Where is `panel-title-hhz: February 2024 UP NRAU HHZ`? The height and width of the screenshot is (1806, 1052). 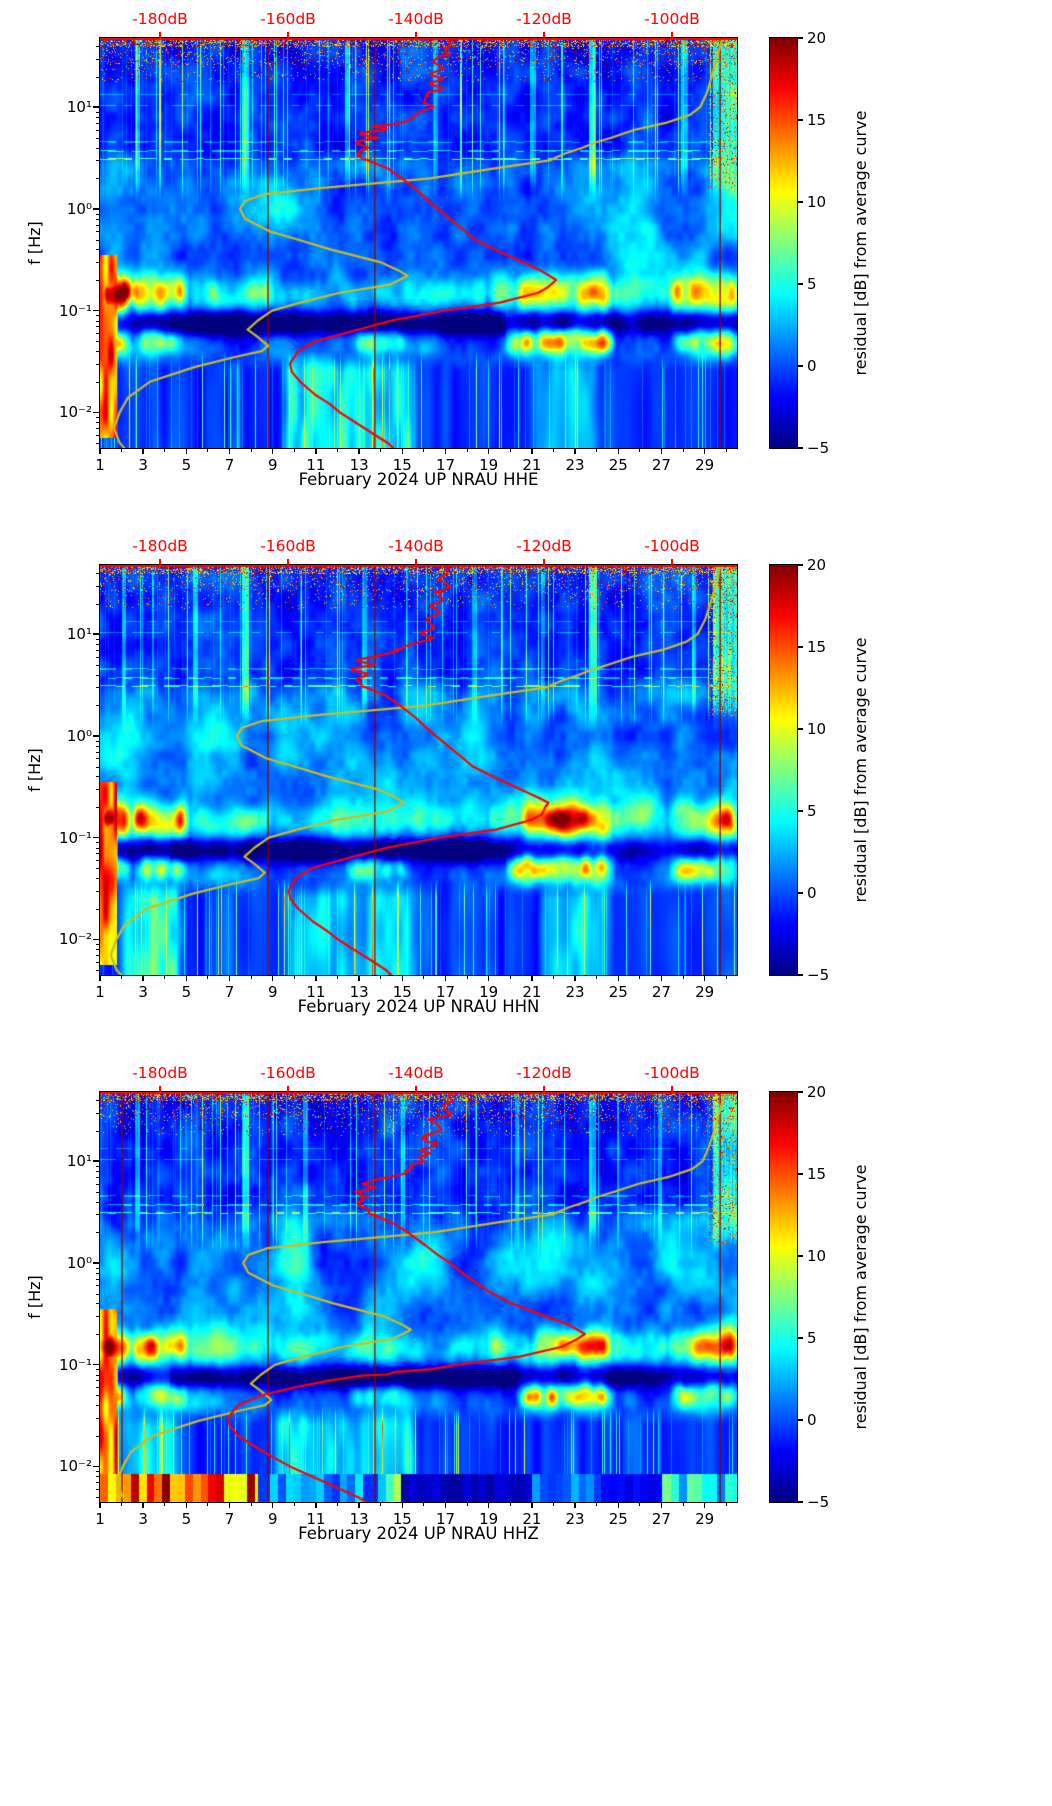
panel-title-hhz: February 2024 UP NRAU HHZ is located at coordinates (418, 1533).